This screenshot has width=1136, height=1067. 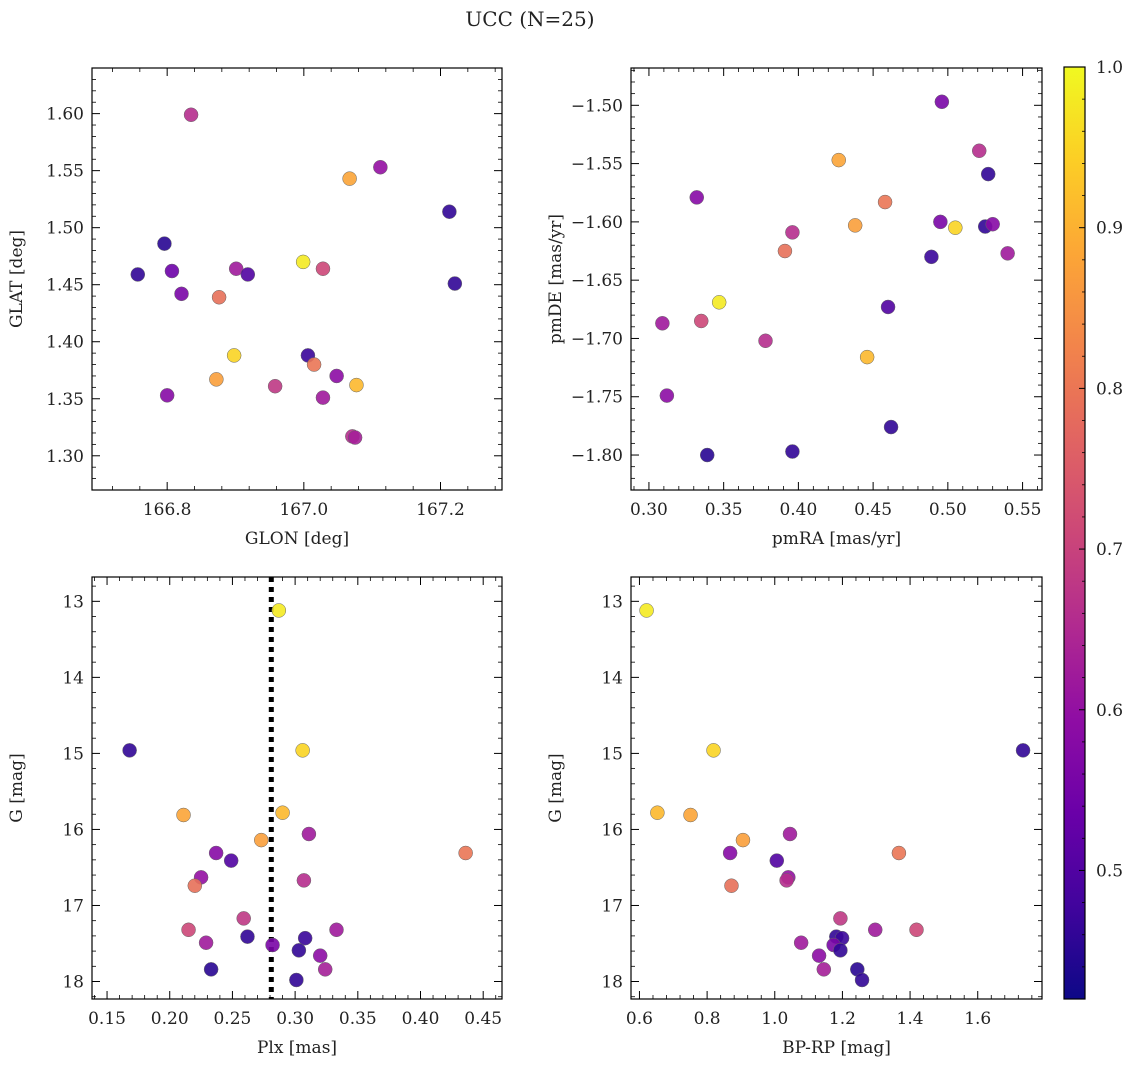 What do you see at coordinates (297, 1048) in the screenshot?
I see `x-axis-label: Plx [mas]` at bounding box center [297, 1048].